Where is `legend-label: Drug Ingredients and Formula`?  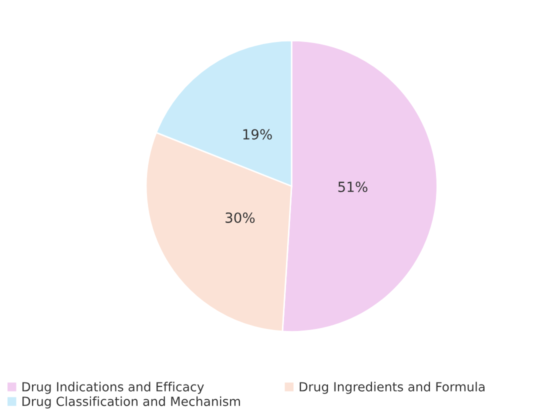
legend-label: Drug Ingredients and Formula is located at coordinates (392, 388).